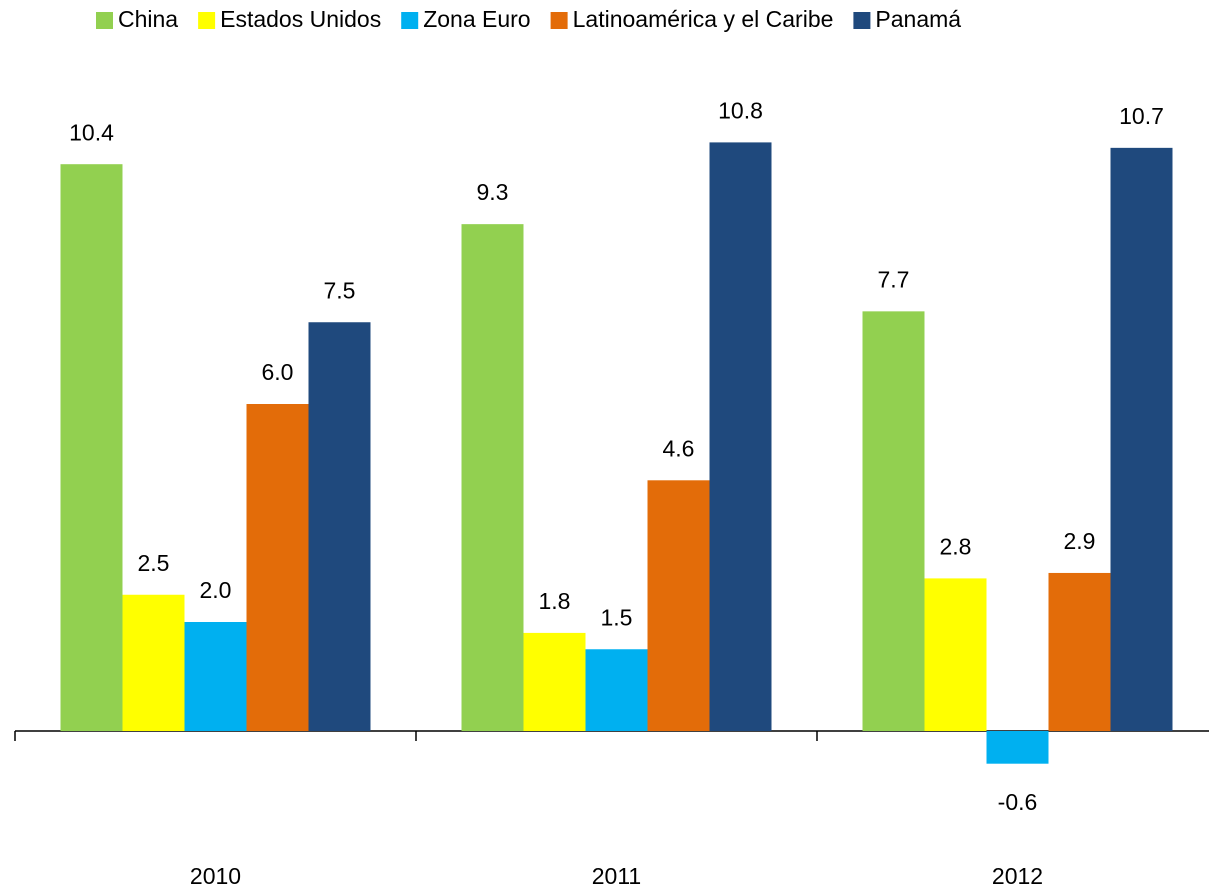  Describe the element at coordinates (340, 290) in the screenshot. I see `data-label: 7.5` at that location.